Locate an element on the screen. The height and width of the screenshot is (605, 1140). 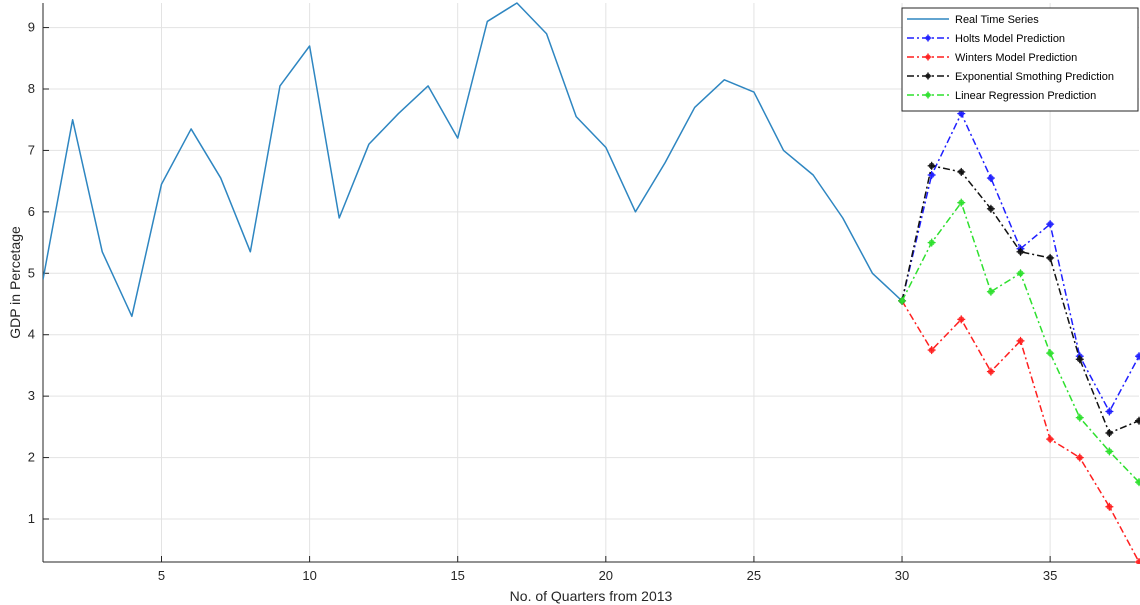
y-tick-label: 6 is located at coordinates (31, 211).